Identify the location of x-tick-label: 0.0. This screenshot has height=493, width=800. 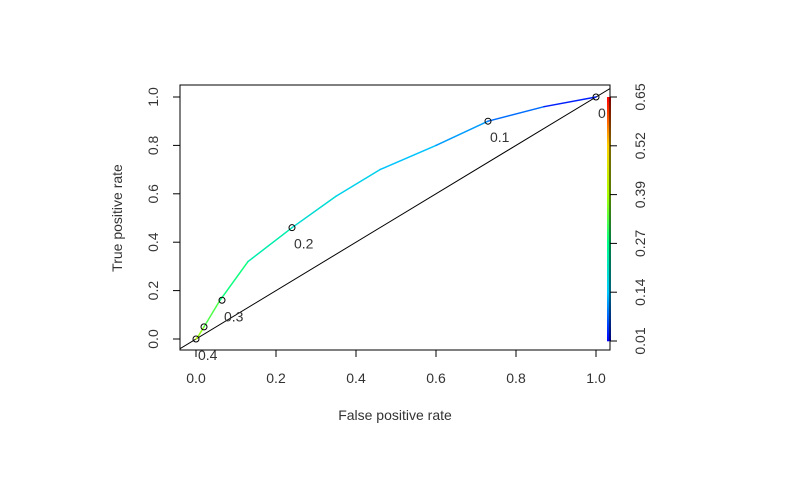
(196, 378).